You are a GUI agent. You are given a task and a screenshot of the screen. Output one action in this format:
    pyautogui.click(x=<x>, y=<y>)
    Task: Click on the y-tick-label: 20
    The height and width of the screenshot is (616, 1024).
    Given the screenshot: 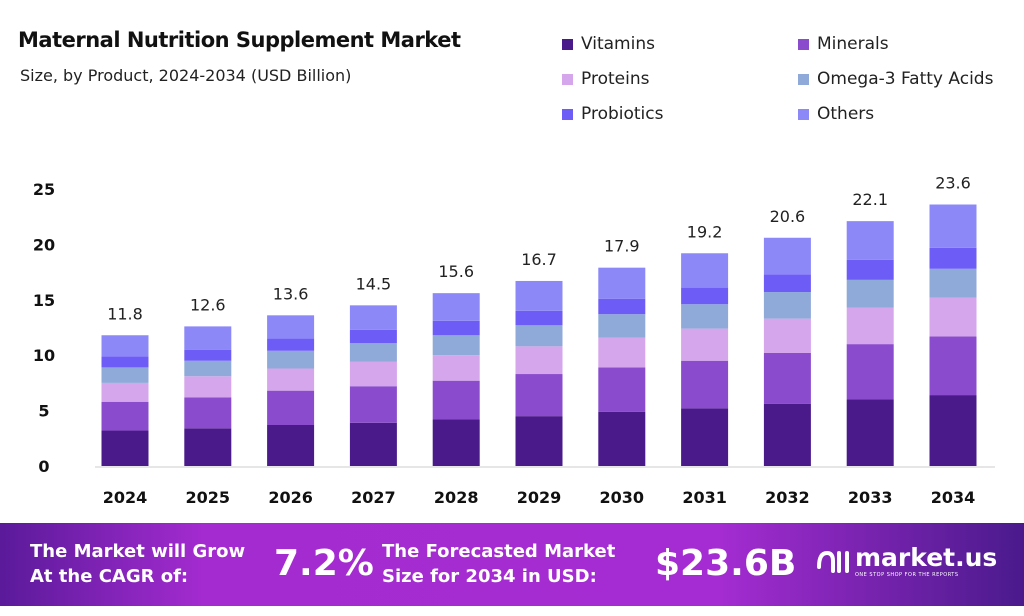 What is the action you would take?
    pyautogui.click(x=44, y=244)
    